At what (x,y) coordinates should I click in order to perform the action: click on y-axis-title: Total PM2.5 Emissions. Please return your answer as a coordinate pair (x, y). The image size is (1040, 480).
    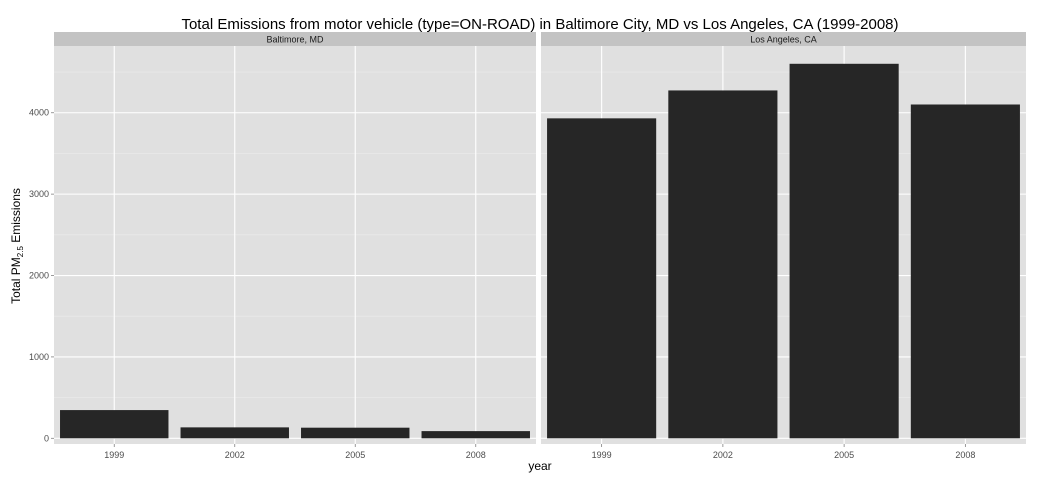
    Looking at the image, I should click on (17, 246).